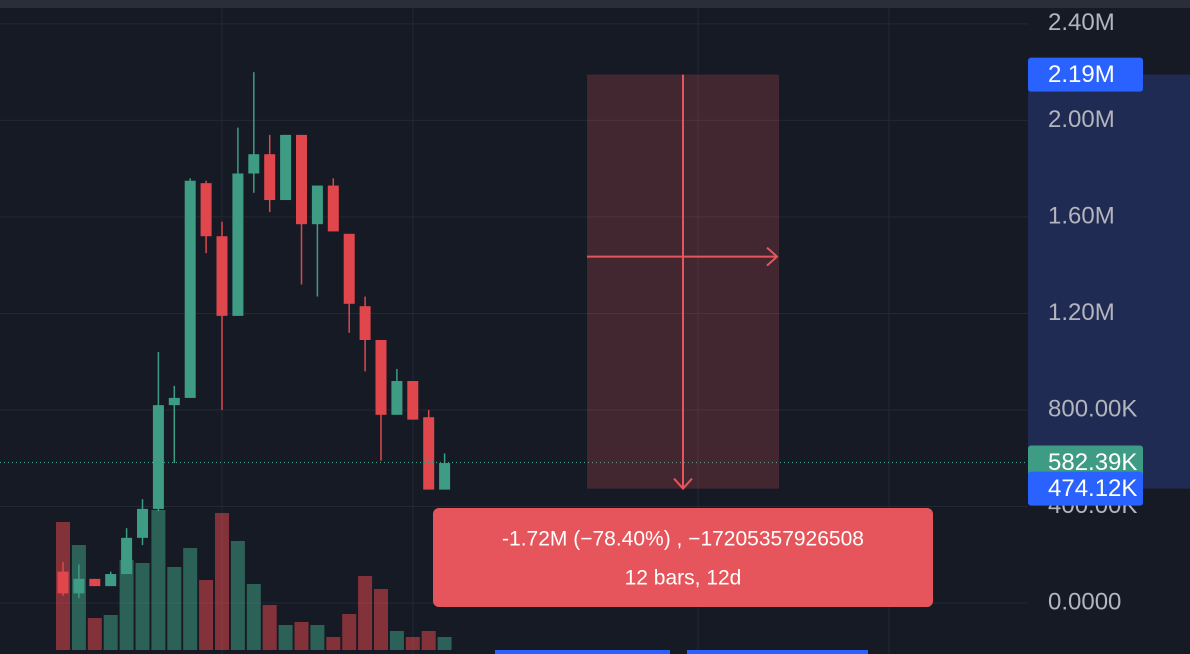 The height and width of the screenshot is (654, 1190). Describe the element at coordinates (1084, 601) in the screenshot. I see `y-tick-label: 0.0000` at that location.